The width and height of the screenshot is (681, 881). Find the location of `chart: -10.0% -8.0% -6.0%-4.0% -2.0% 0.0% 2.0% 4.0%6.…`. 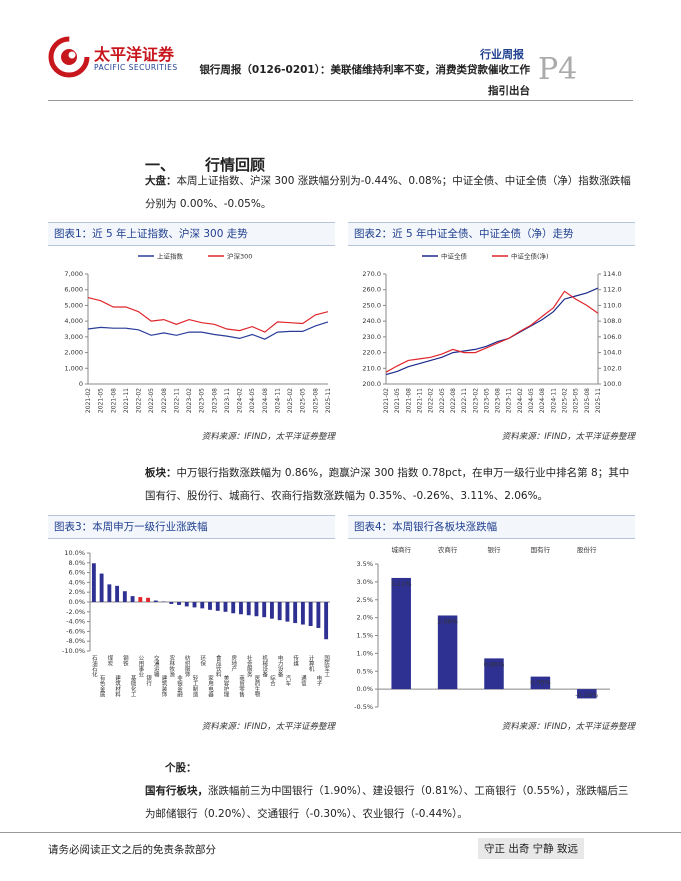

chart: -10.0% -8.0% -6.0%-4.0% -2.0% 0.0% 2.0% 4.0%6.… is located at coordinates (196, 624).